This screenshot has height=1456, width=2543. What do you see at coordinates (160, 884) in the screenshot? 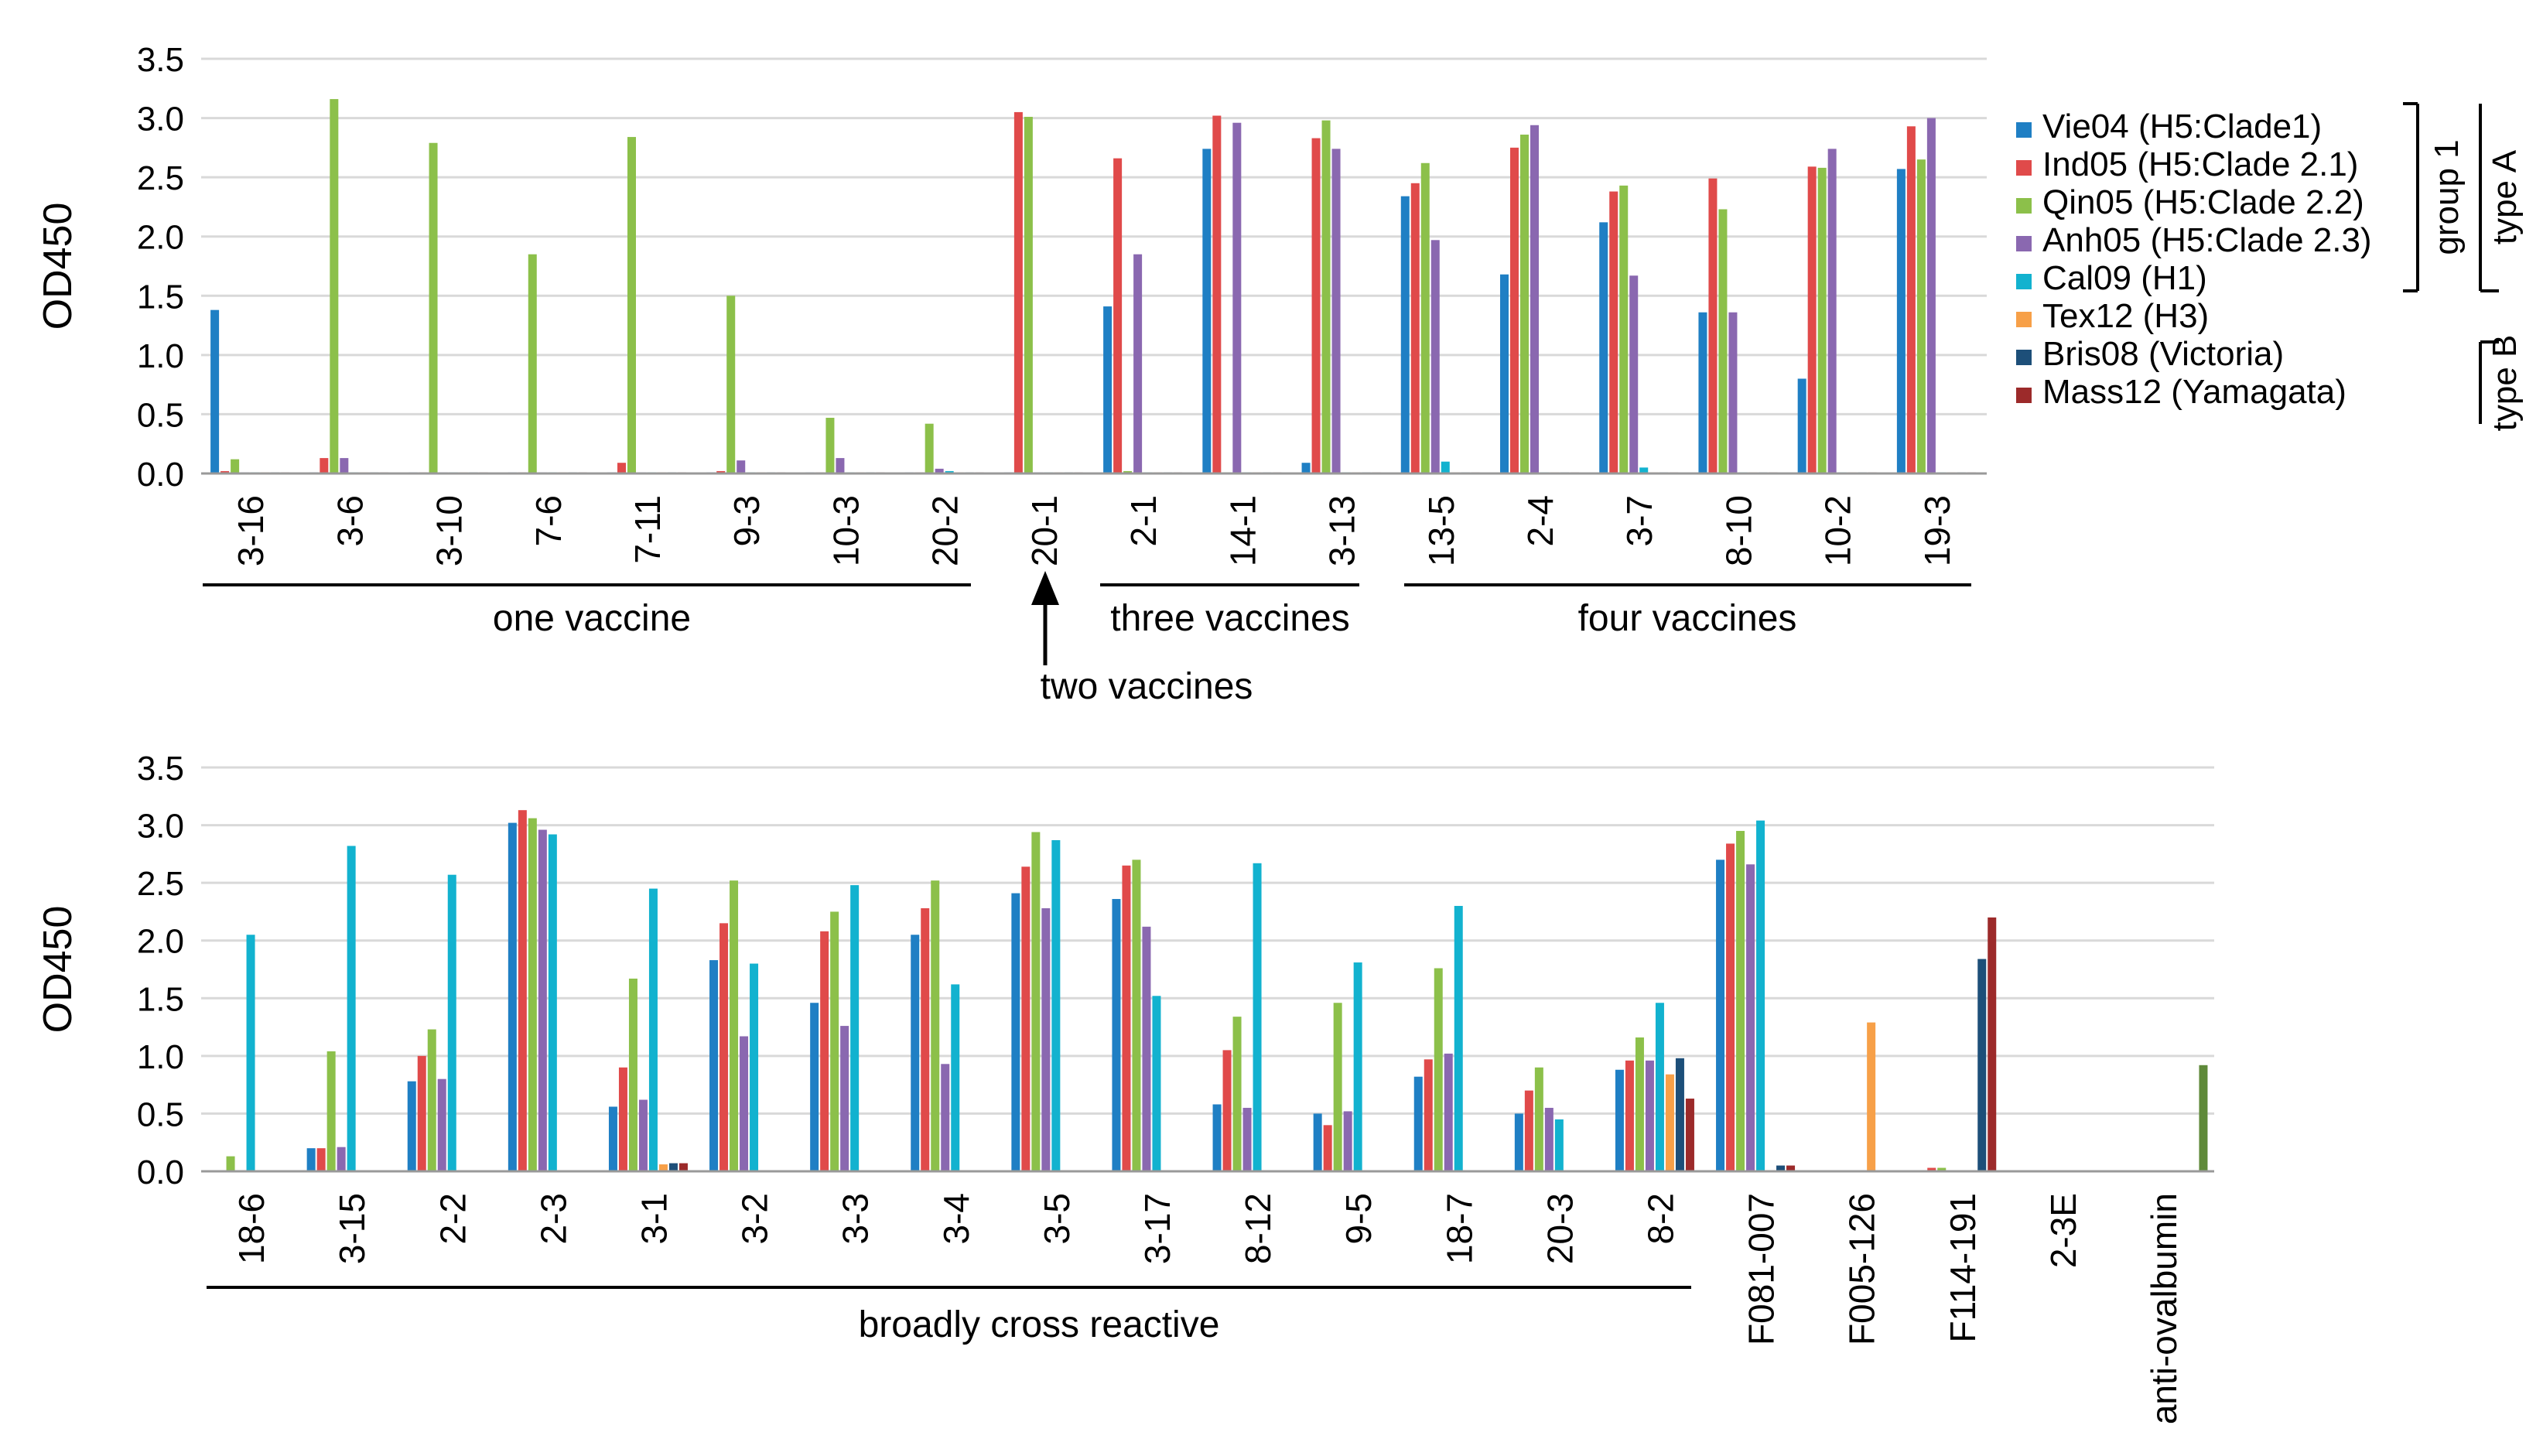
I see `bottom-ytick-label: 2.5` at bounding box center [160, 884].